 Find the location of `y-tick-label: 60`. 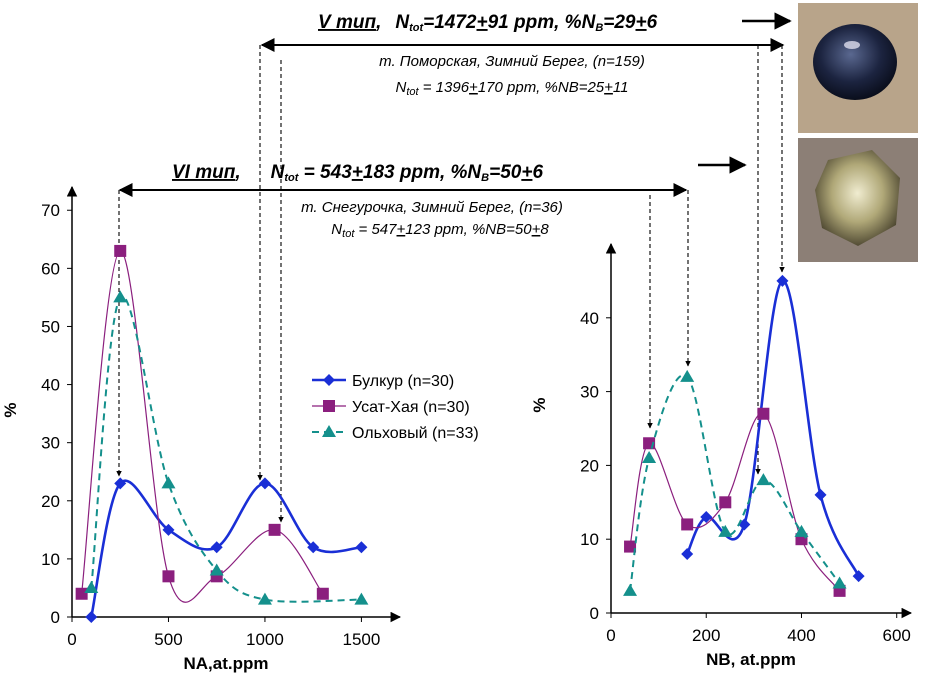

y-tick-label: 60 is located at coordinates (50, 268).